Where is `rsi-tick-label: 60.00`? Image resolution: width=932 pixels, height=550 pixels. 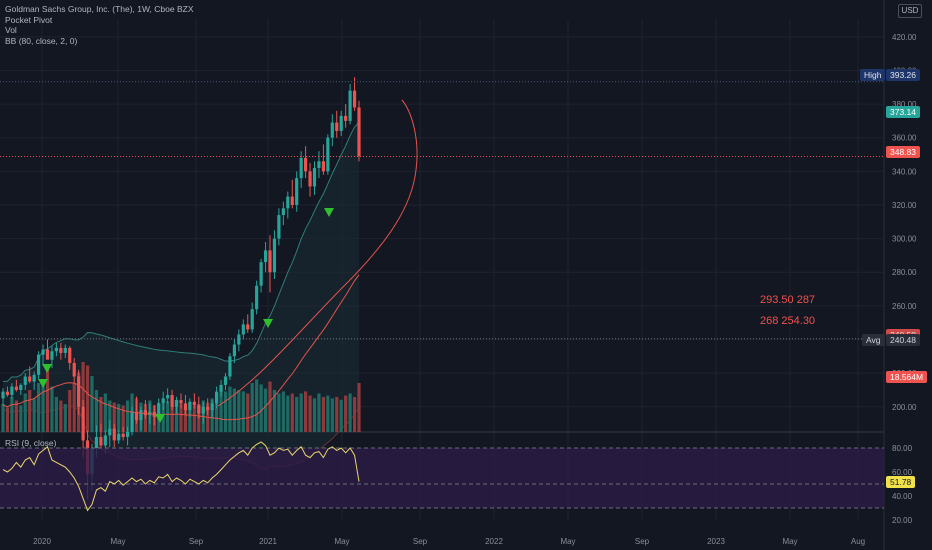
rsi-tick-label: 60.00 is located at coordinates (902, 472).